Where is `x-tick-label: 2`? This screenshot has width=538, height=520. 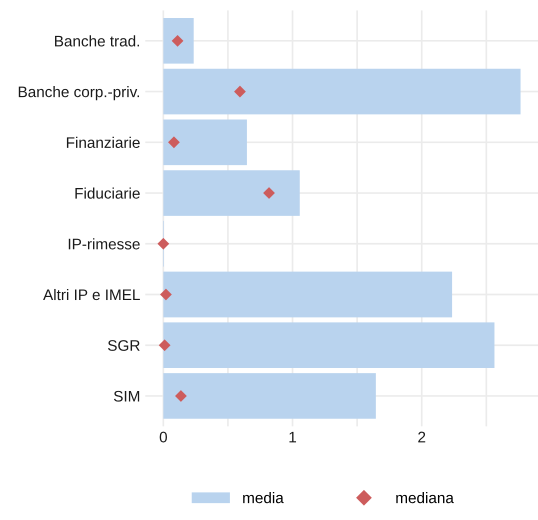
x-tick-label: 2 is located at coordinates (422, 437).